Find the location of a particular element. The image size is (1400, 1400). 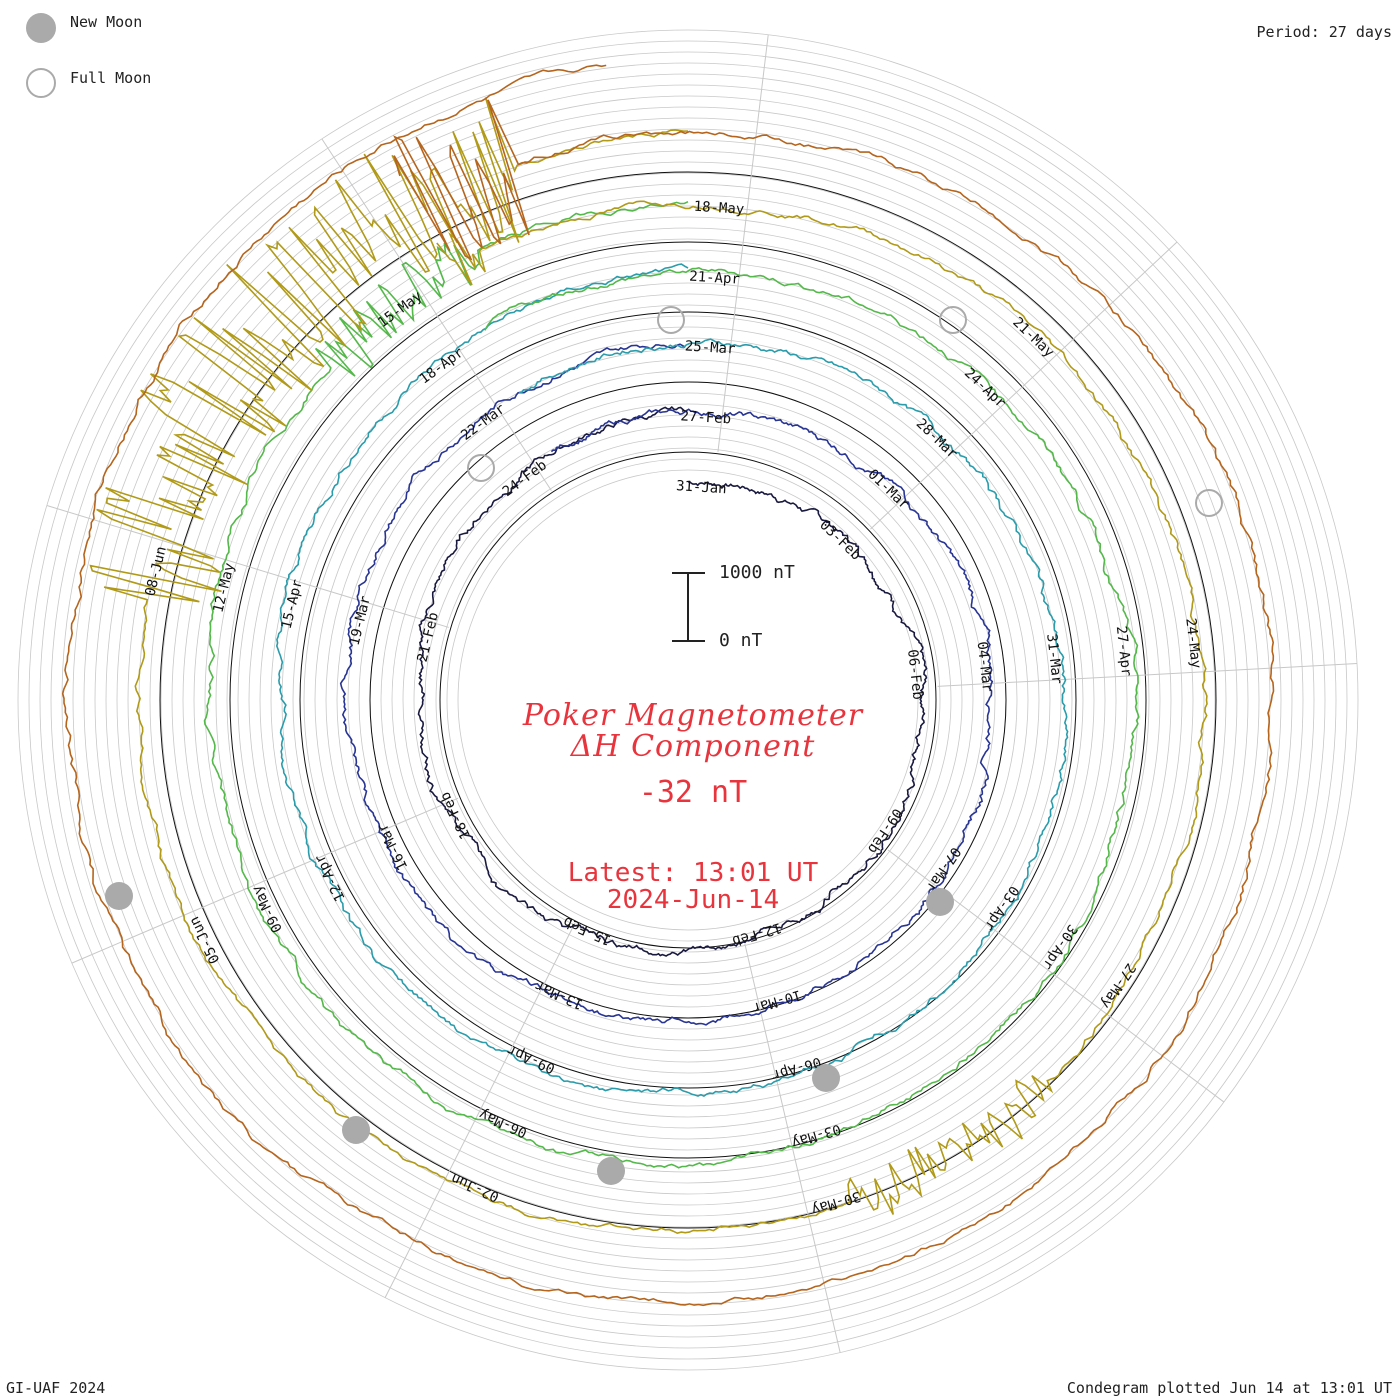

date-label: 12-Feb is located at coordinates (756, 934).